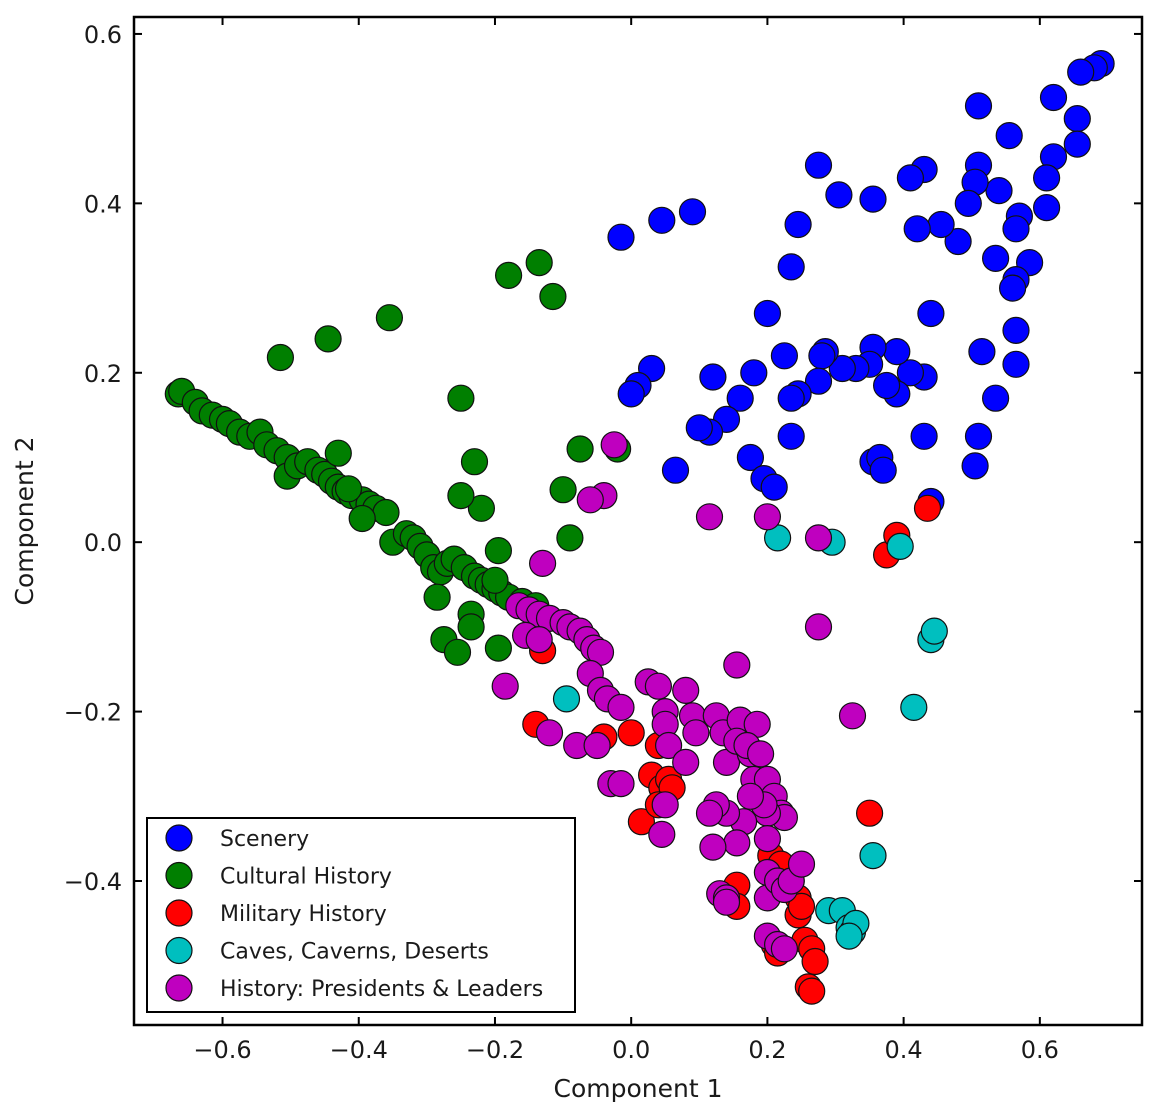 Image resolution: width=1158 pixels, height=1112 pixels. I want to click on x-tick-label: 0.4, so click(904, 1050).